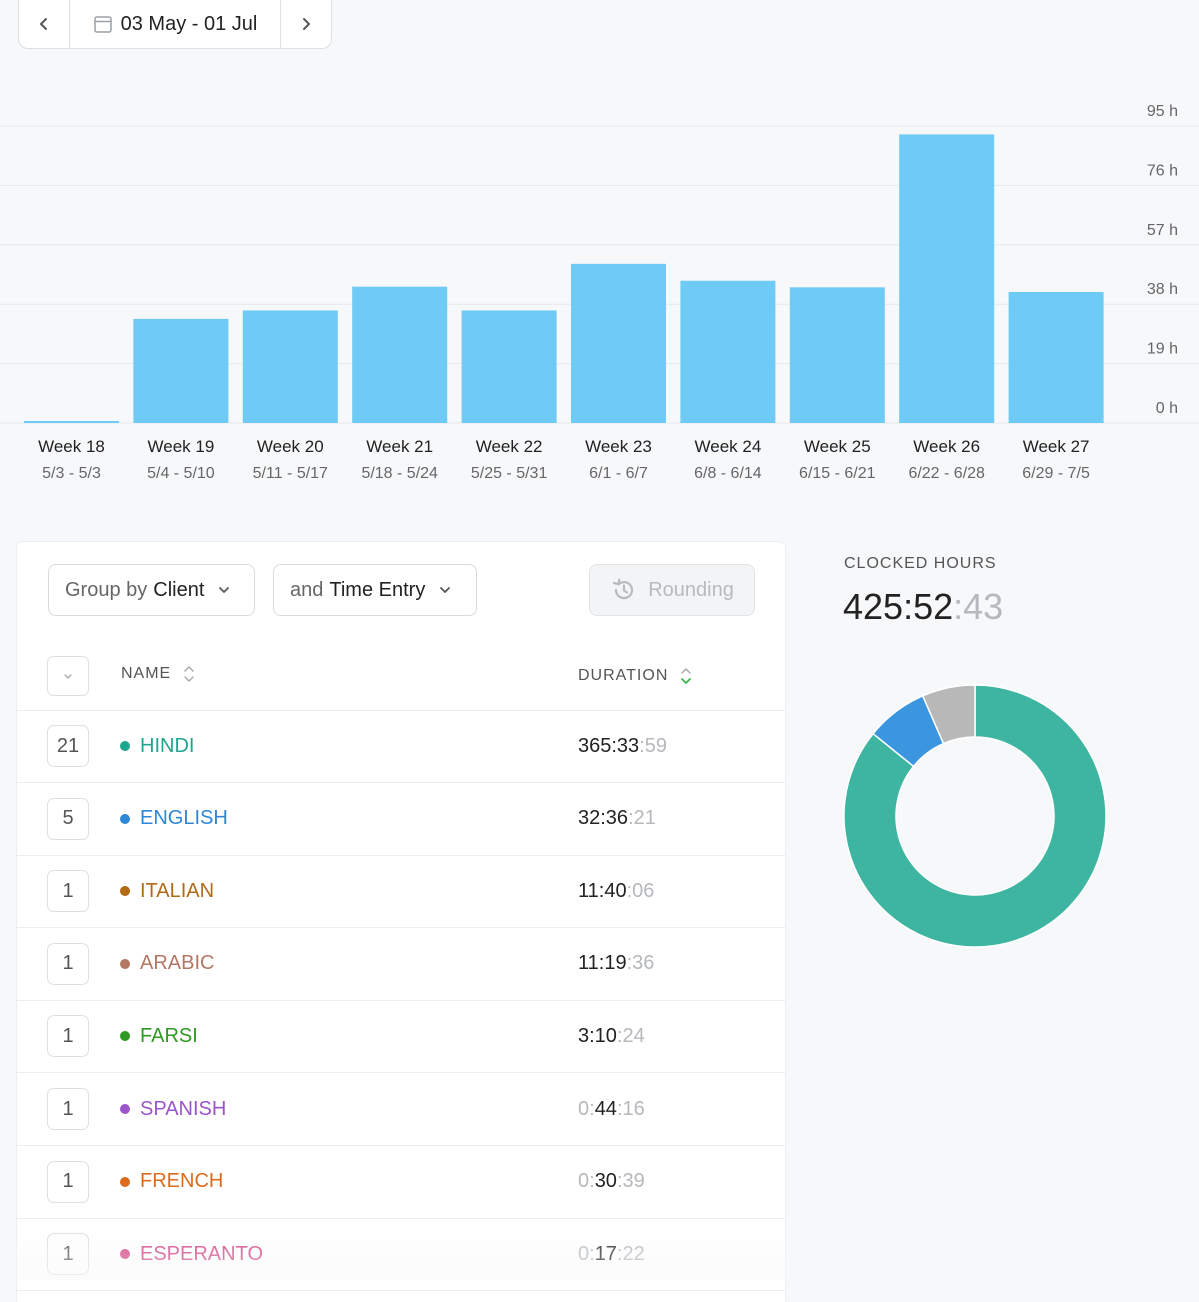 This screenshot has width=1199, height=1302. Describe the element at coordinates (401, 1182) in the screenshot. I see `table-row: 1 FRENCH 0: 30:39` at that location.